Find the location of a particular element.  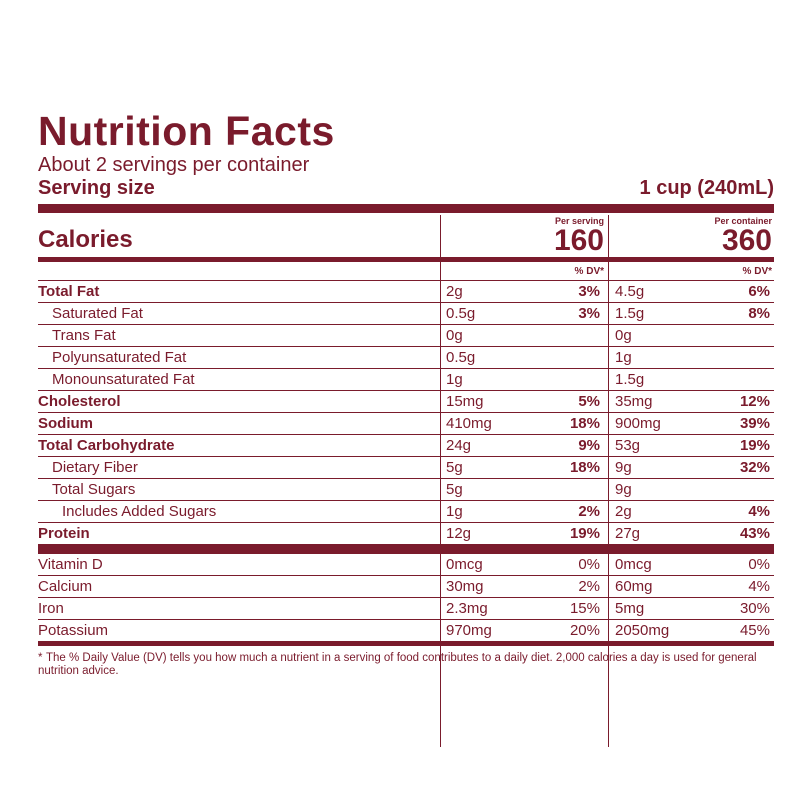

nutrient-name: Sodium is located at coordinates (65, 423).